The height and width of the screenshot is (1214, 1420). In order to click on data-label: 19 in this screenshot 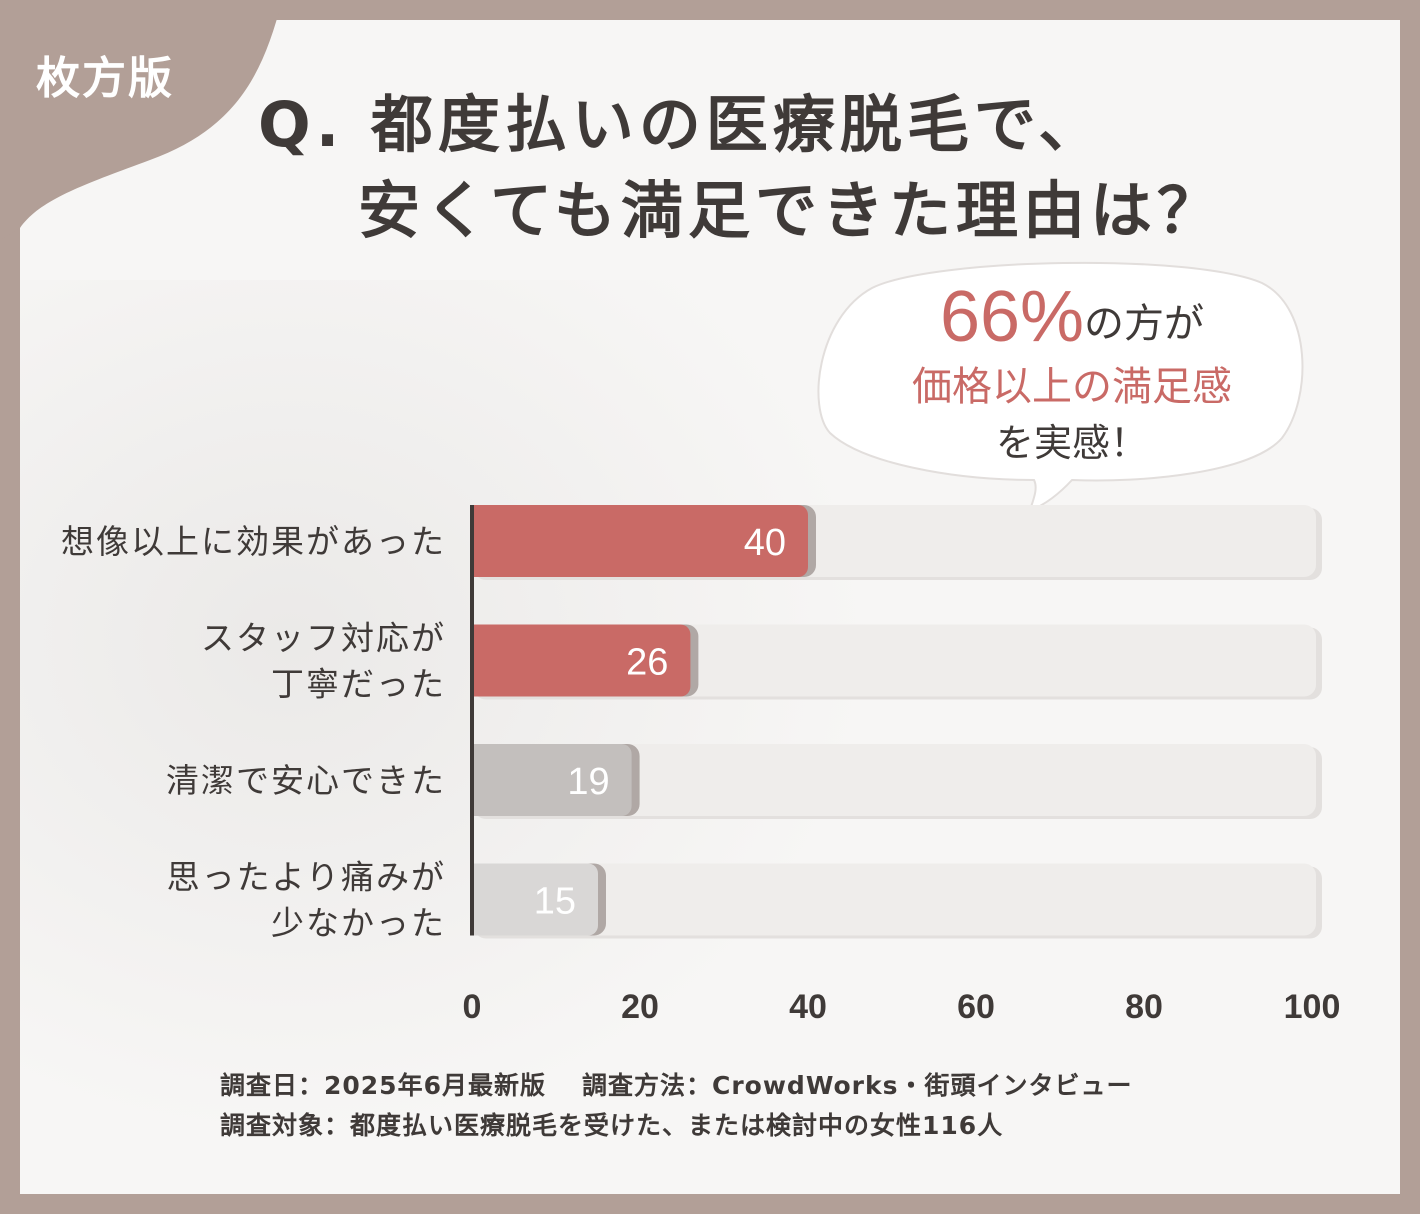, I will do `click(588, 782)`.